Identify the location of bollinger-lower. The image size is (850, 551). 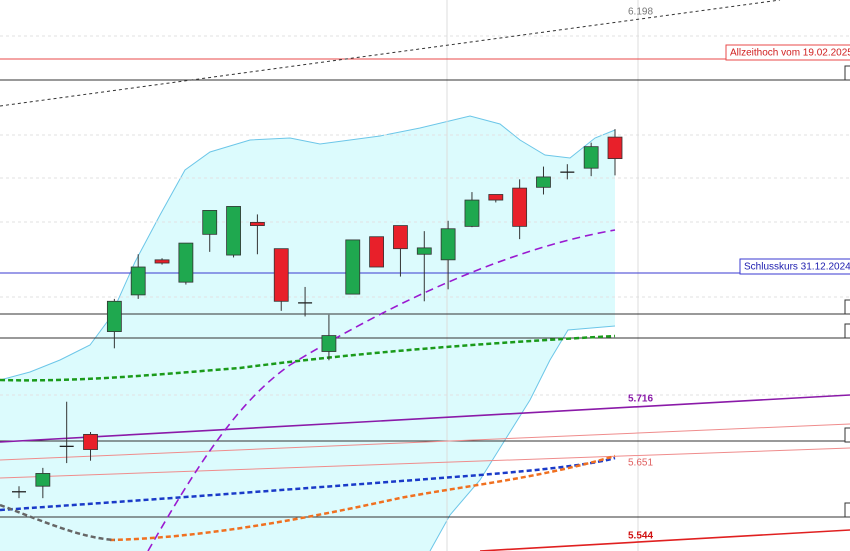
(522, 438).